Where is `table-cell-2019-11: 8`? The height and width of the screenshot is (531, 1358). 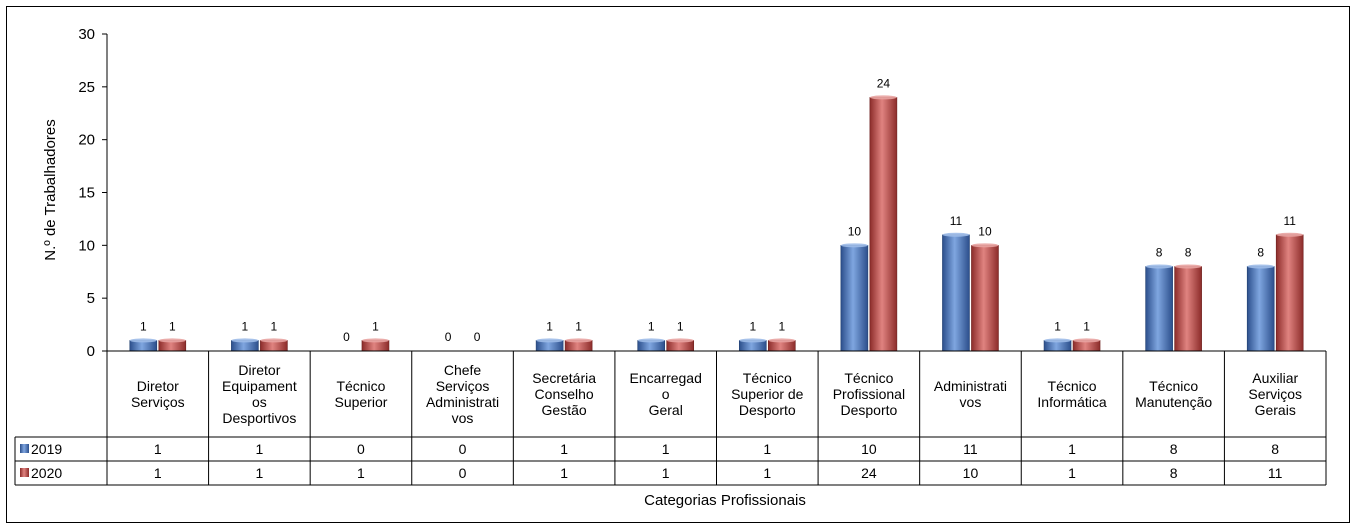
table-cell-2019-11: 8 is located at coordinates (1174, 449).